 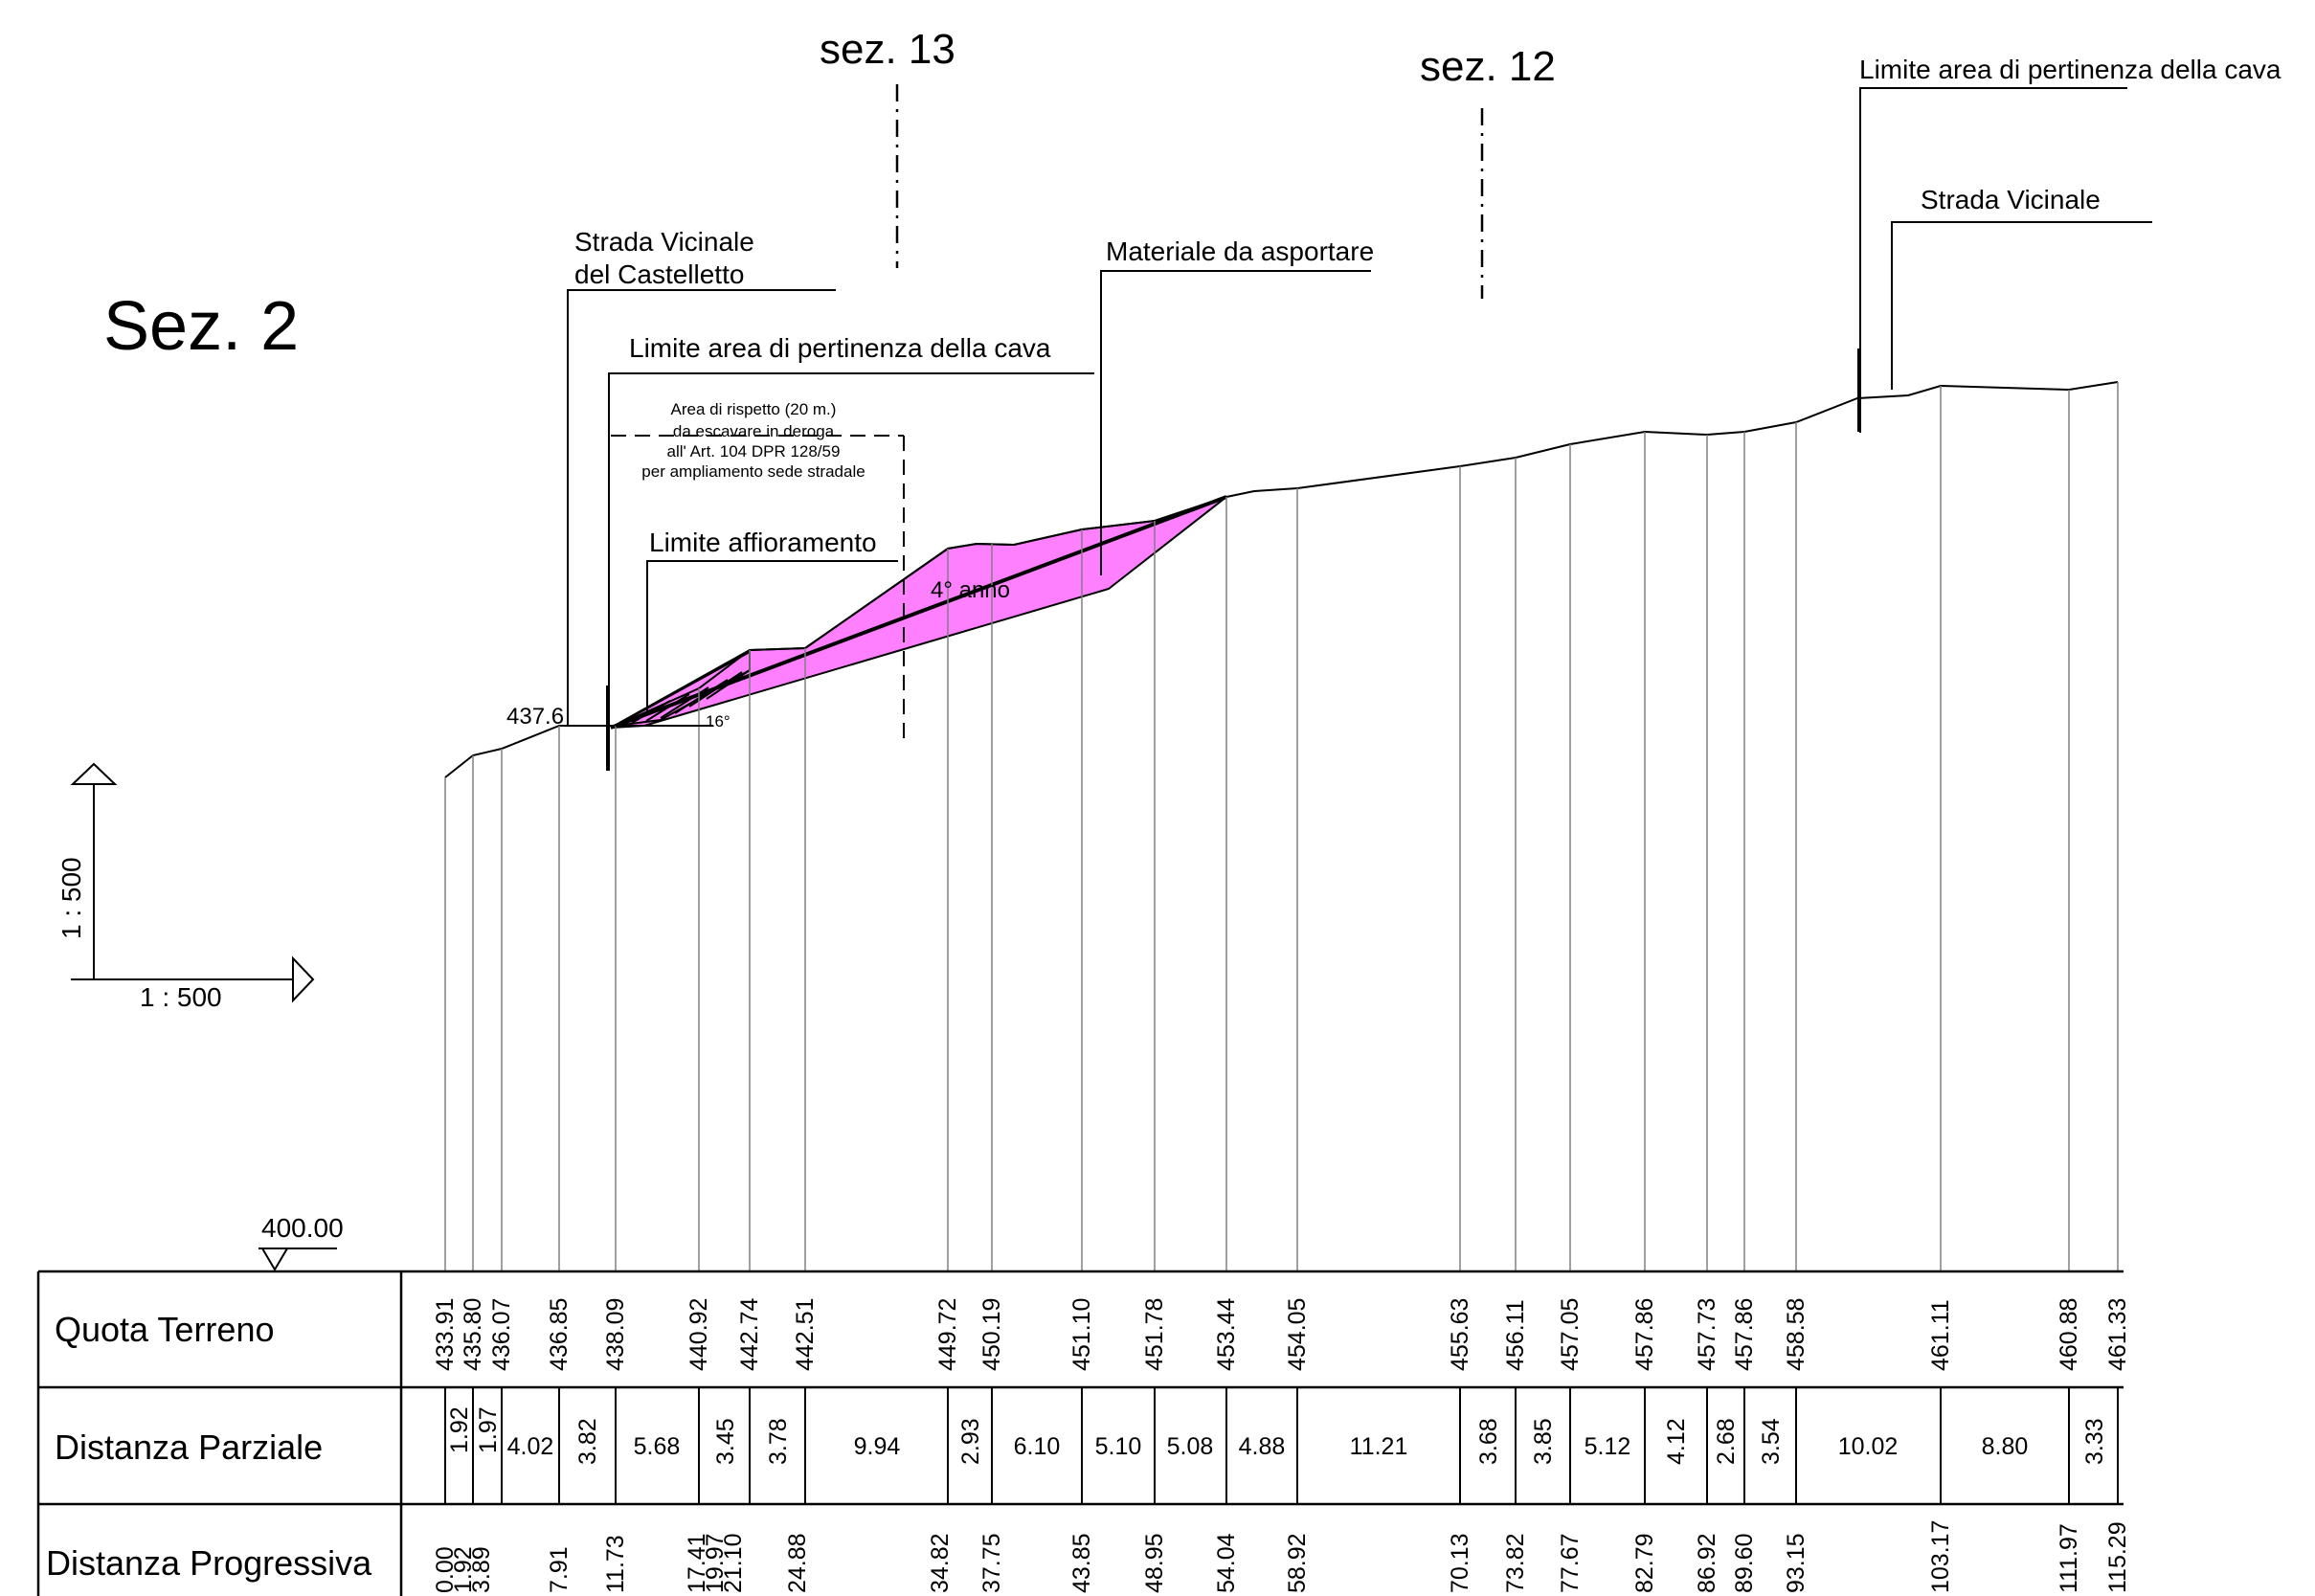 I want to click on parziale-cell: 1.97, so click(x=488, y=1429).